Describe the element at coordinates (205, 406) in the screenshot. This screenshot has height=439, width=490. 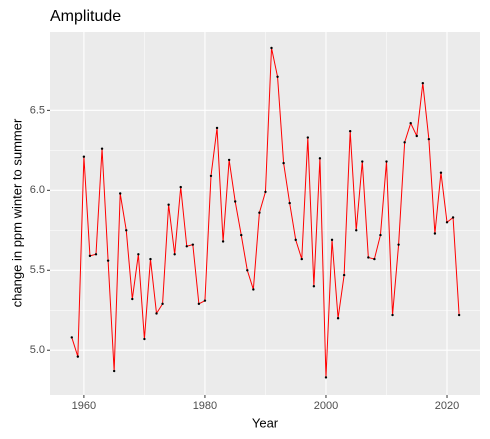
I see `x-tick-label: 1980` at that location.